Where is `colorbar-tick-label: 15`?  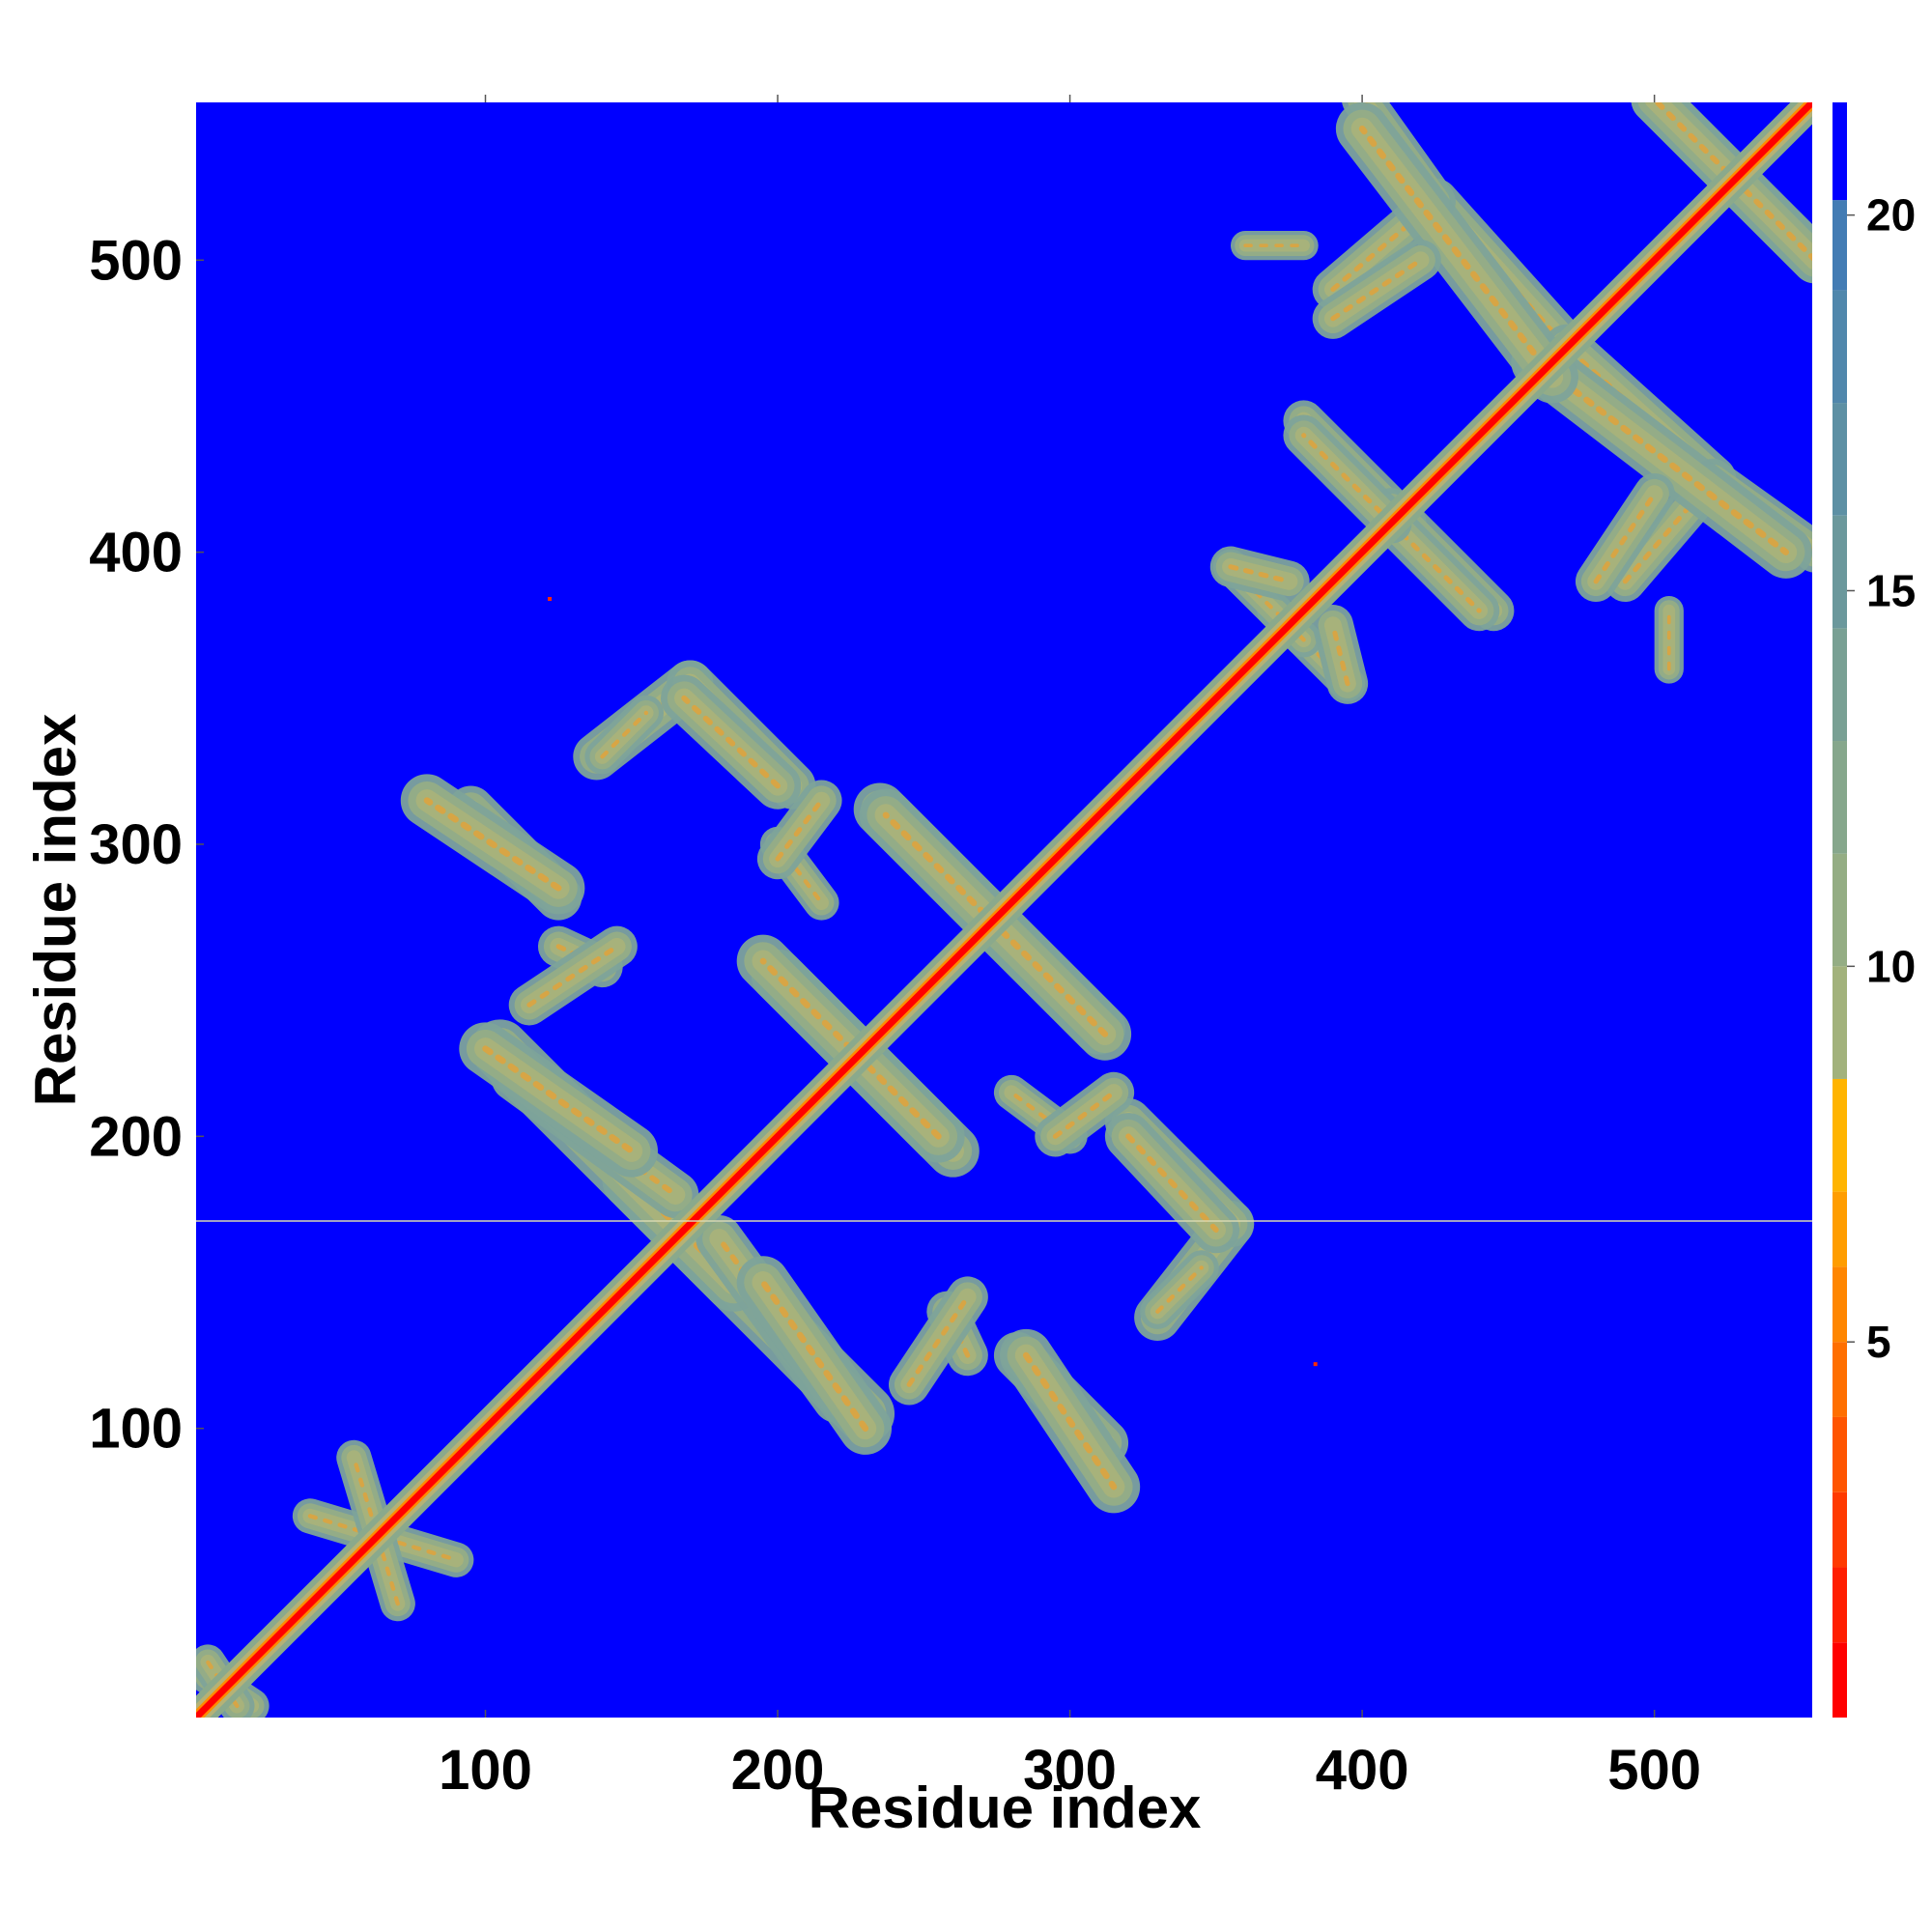 colorbar-tick-label: 15 is located at coordinates (1891, 590).